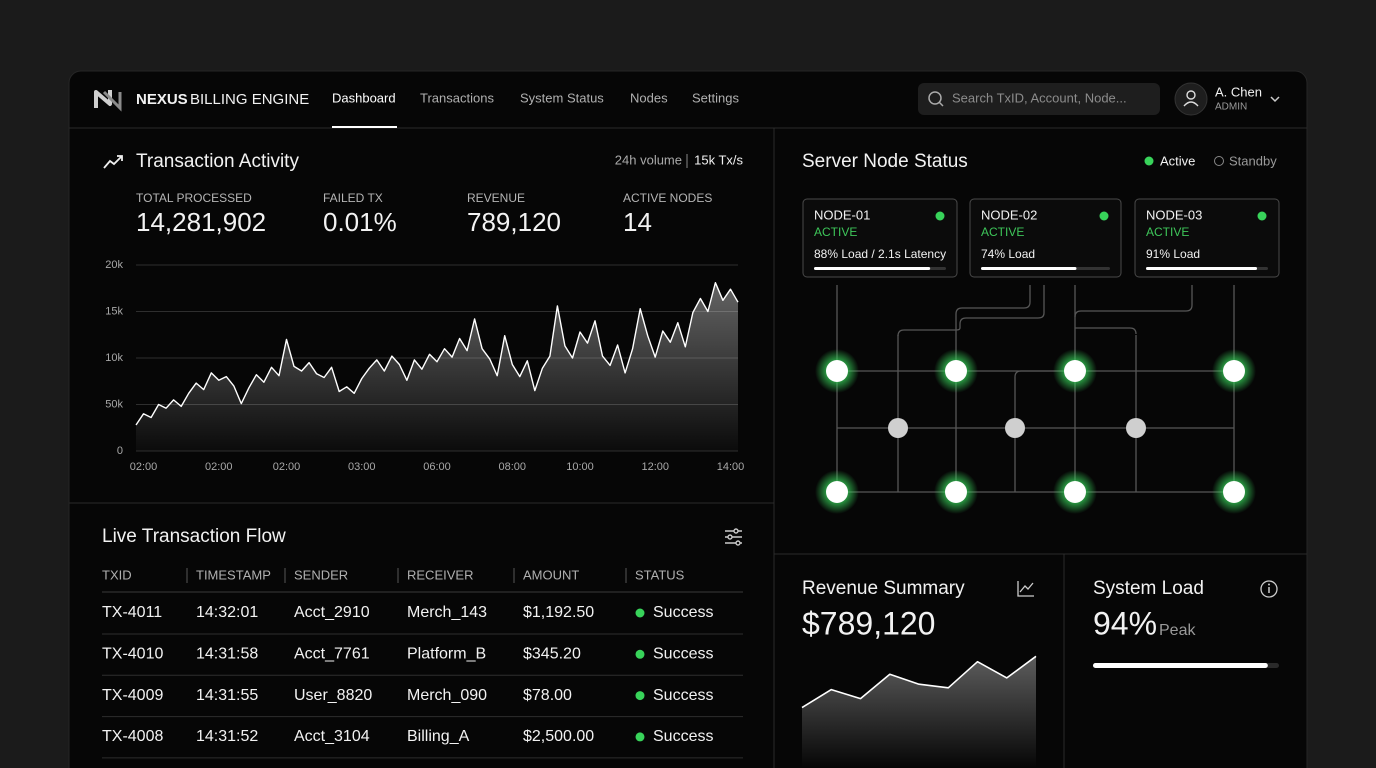 The width and height of the screenshot is (1376, 768). I want to click on cell: TX-4009, so click(132, 695).